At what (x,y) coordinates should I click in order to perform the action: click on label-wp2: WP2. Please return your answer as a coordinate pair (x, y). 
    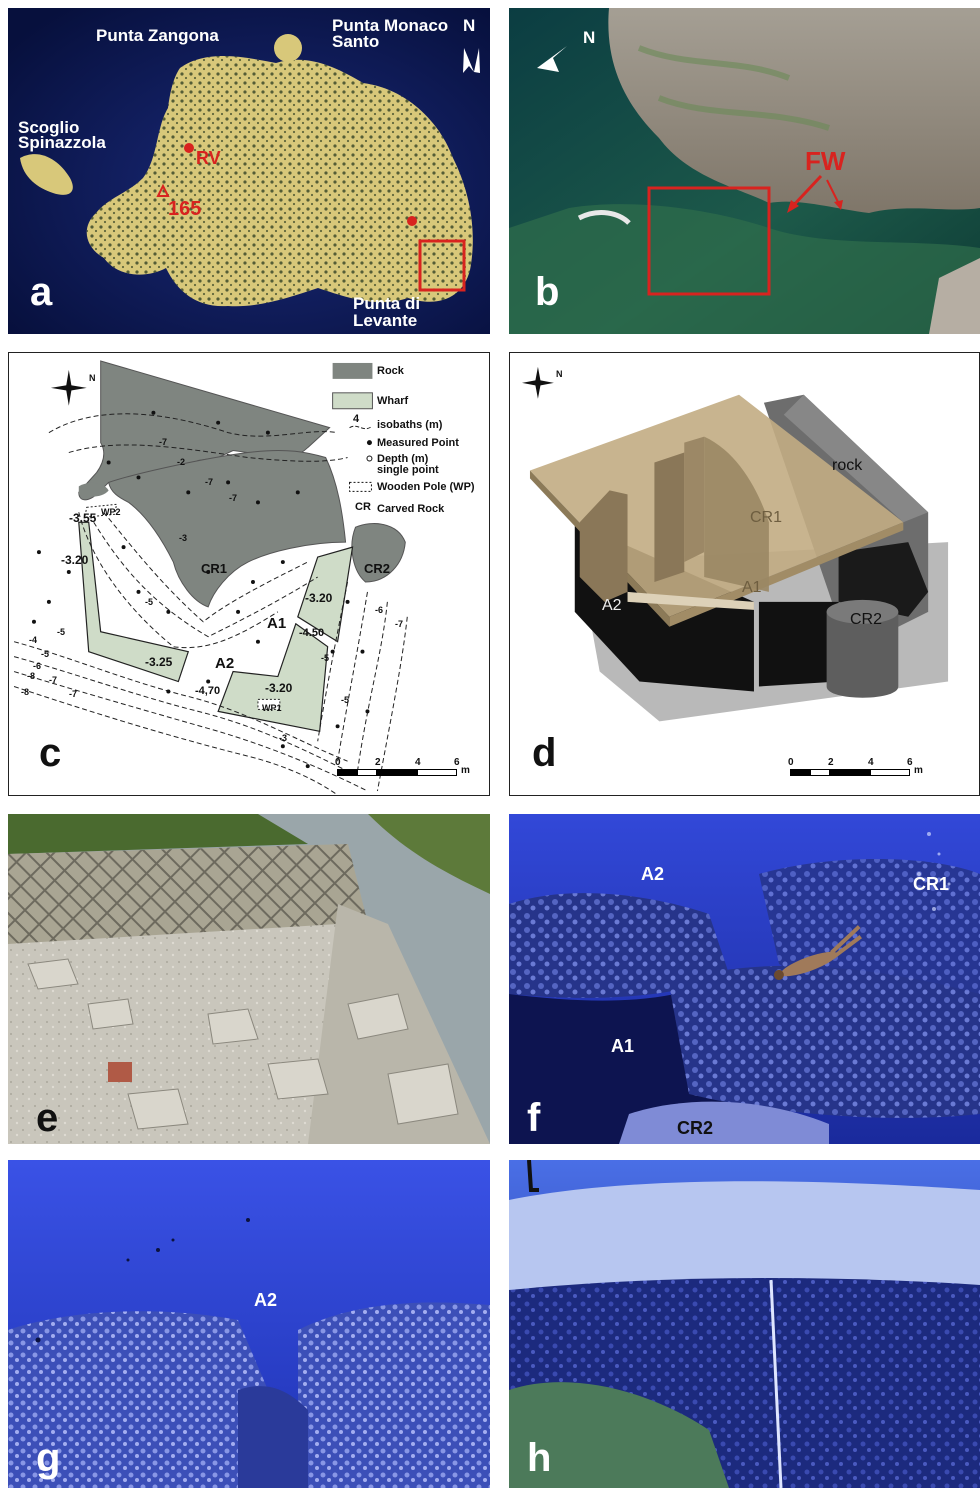
    Looking at the image, I should click on (111, 512).